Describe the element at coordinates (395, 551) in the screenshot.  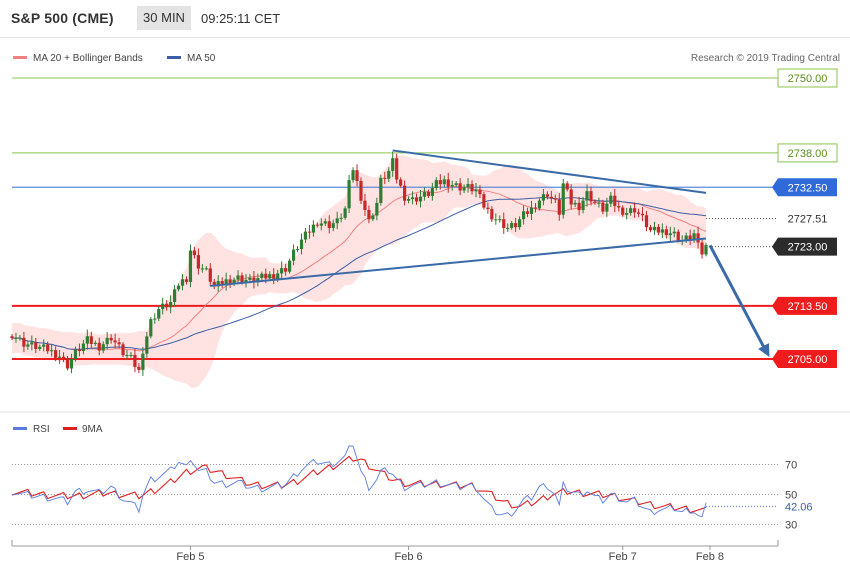
I see `time-axis: Feb 5 Feb 6 Feb 7 Feb 8` at that location.